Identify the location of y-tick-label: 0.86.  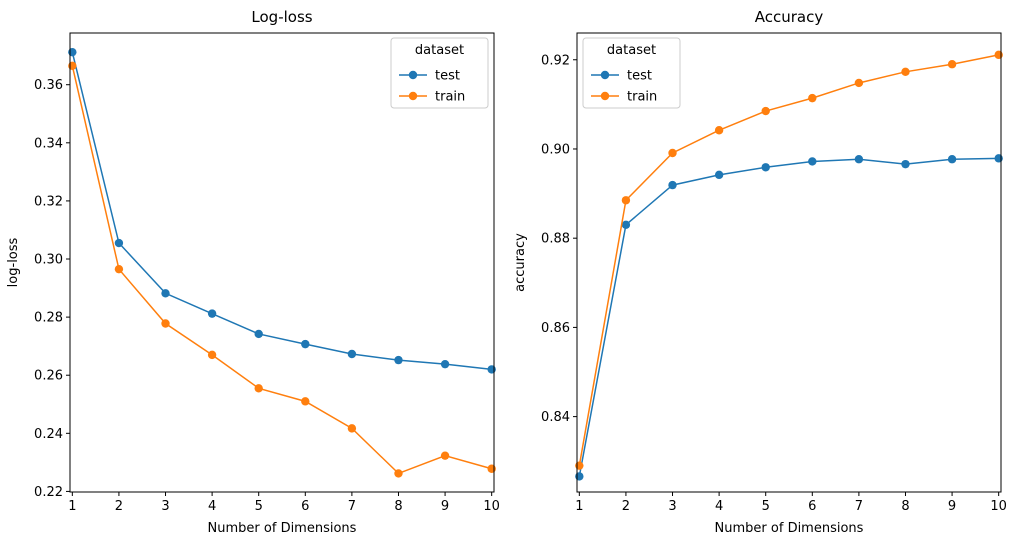
(555, 328).